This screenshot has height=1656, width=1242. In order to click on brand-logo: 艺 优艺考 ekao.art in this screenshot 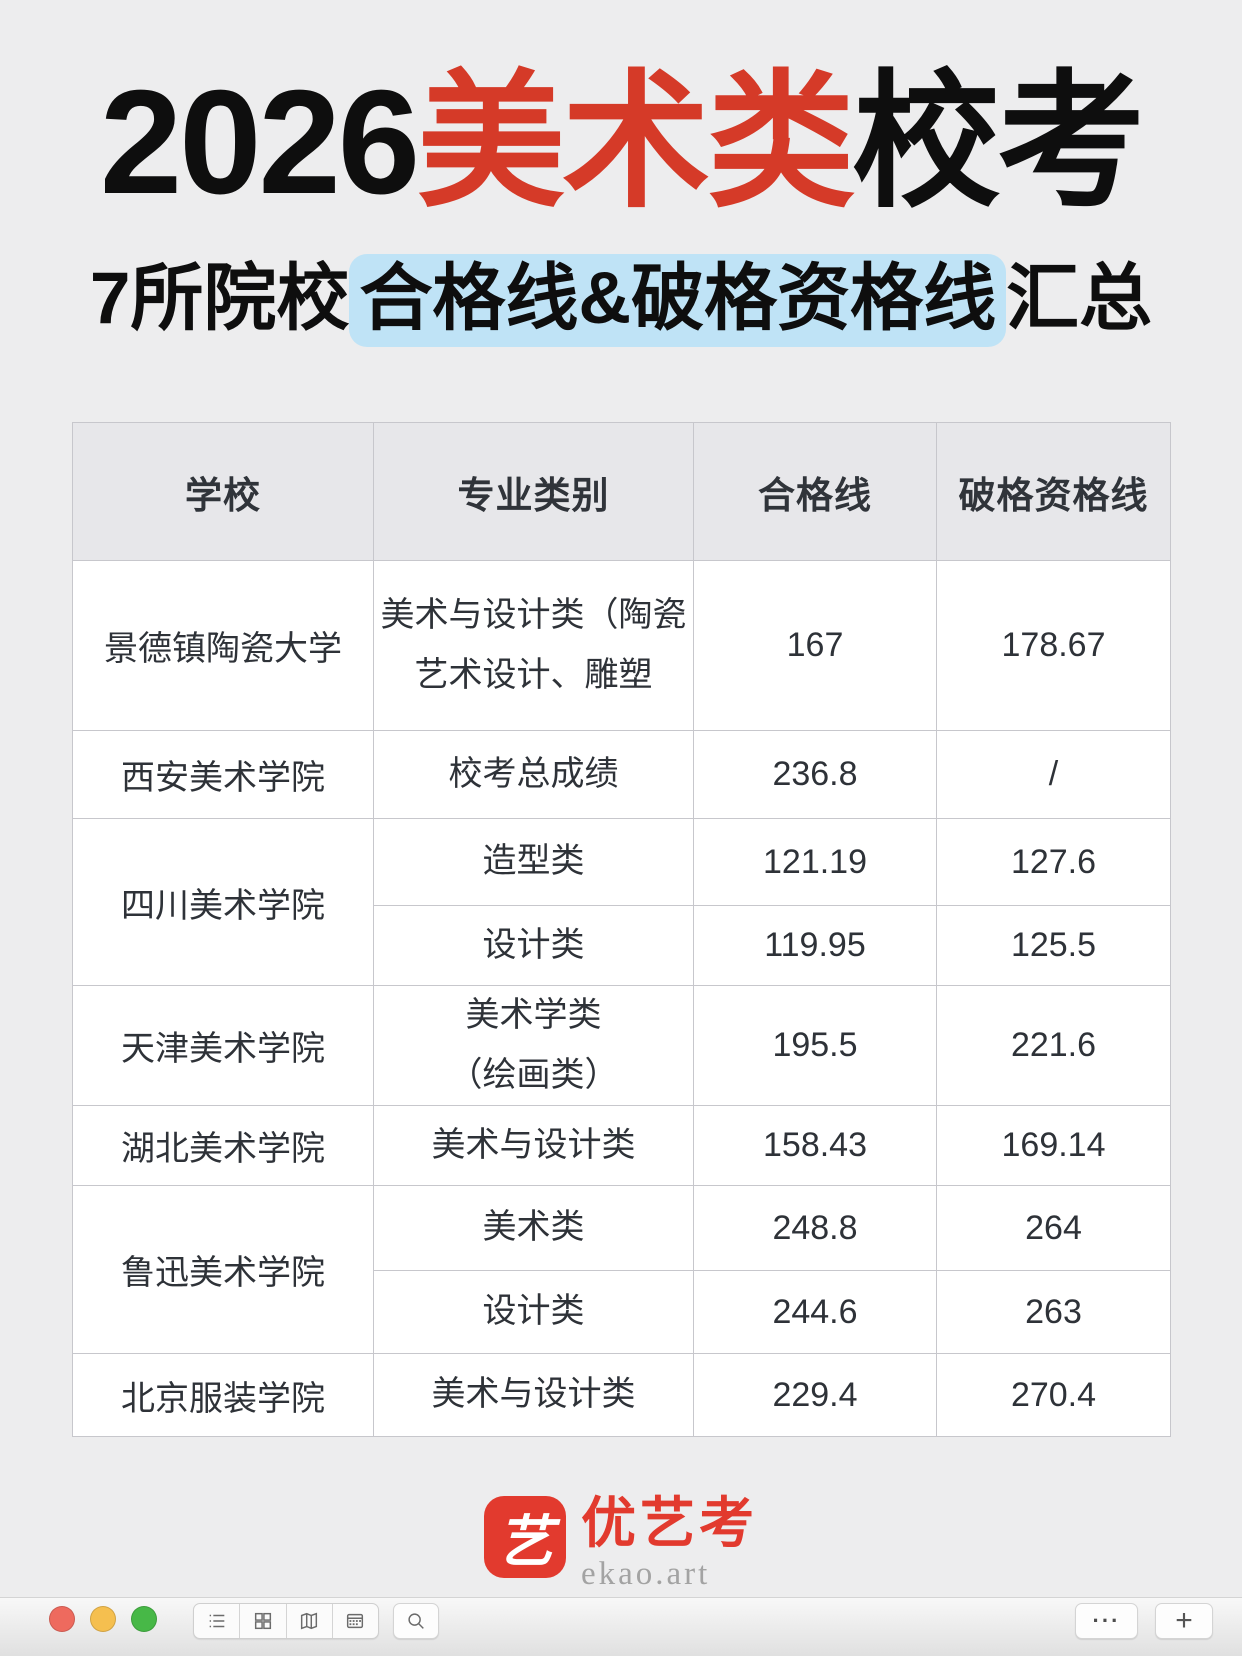, I will do `click(621, 1544)`.